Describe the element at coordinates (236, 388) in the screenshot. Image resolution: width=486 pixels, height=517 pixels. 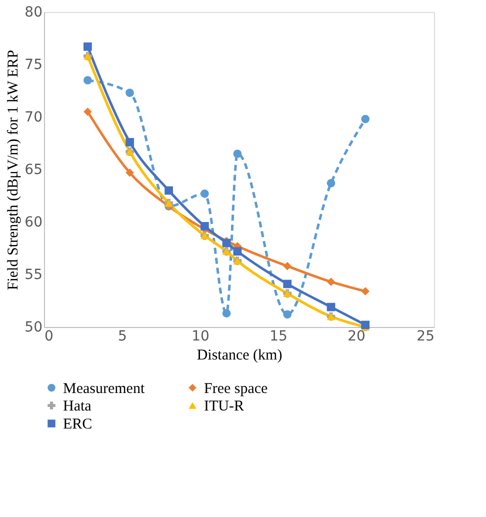
I see `legend-label: Free space` at that location.